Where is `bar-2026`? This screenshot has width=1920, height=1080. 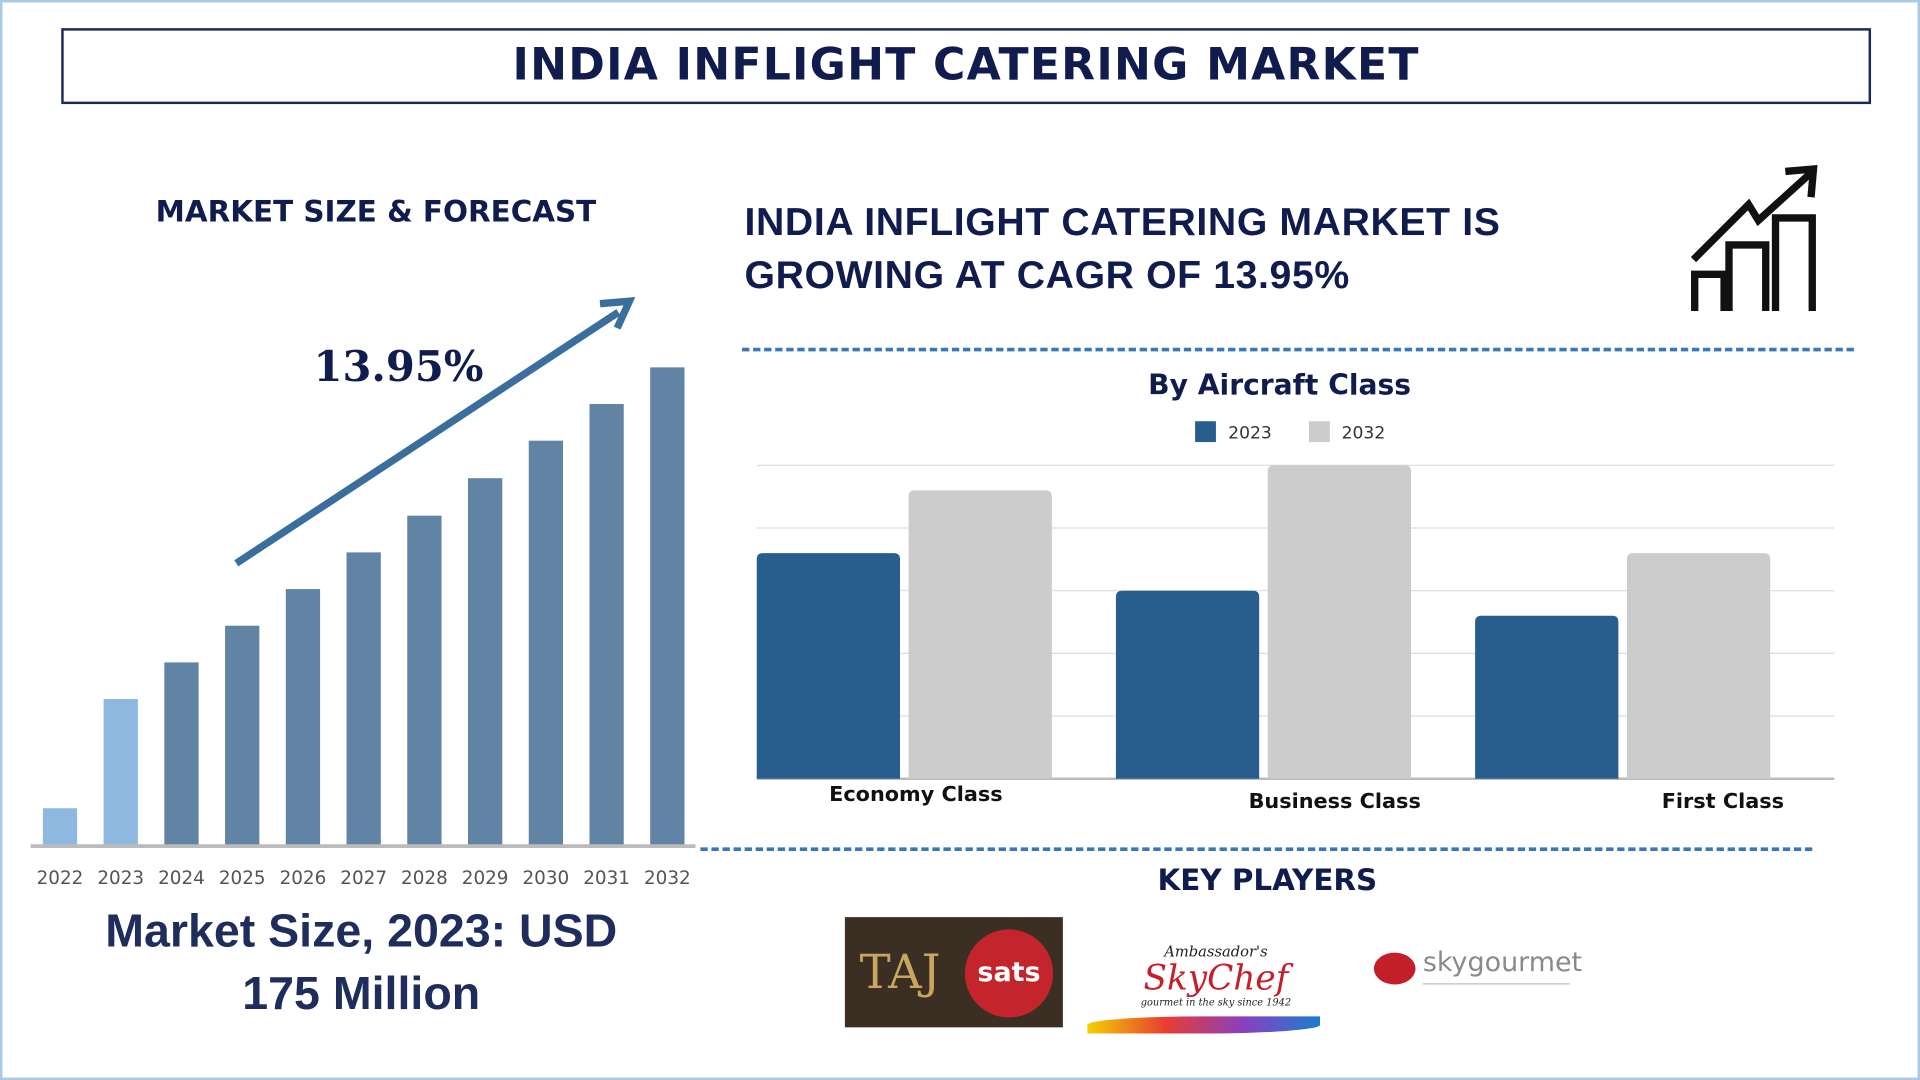
bar-2026 is located at coordinates (303, 717).